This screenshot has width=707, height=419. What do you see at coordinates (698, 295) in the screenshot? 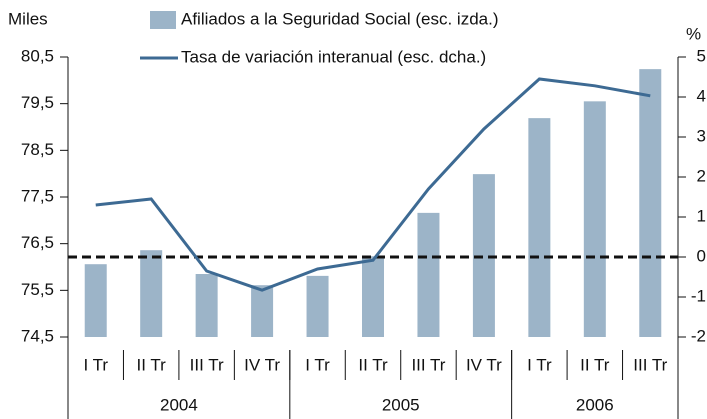
I see `y2-tick-label: -1` at bounding box center [698, 295].